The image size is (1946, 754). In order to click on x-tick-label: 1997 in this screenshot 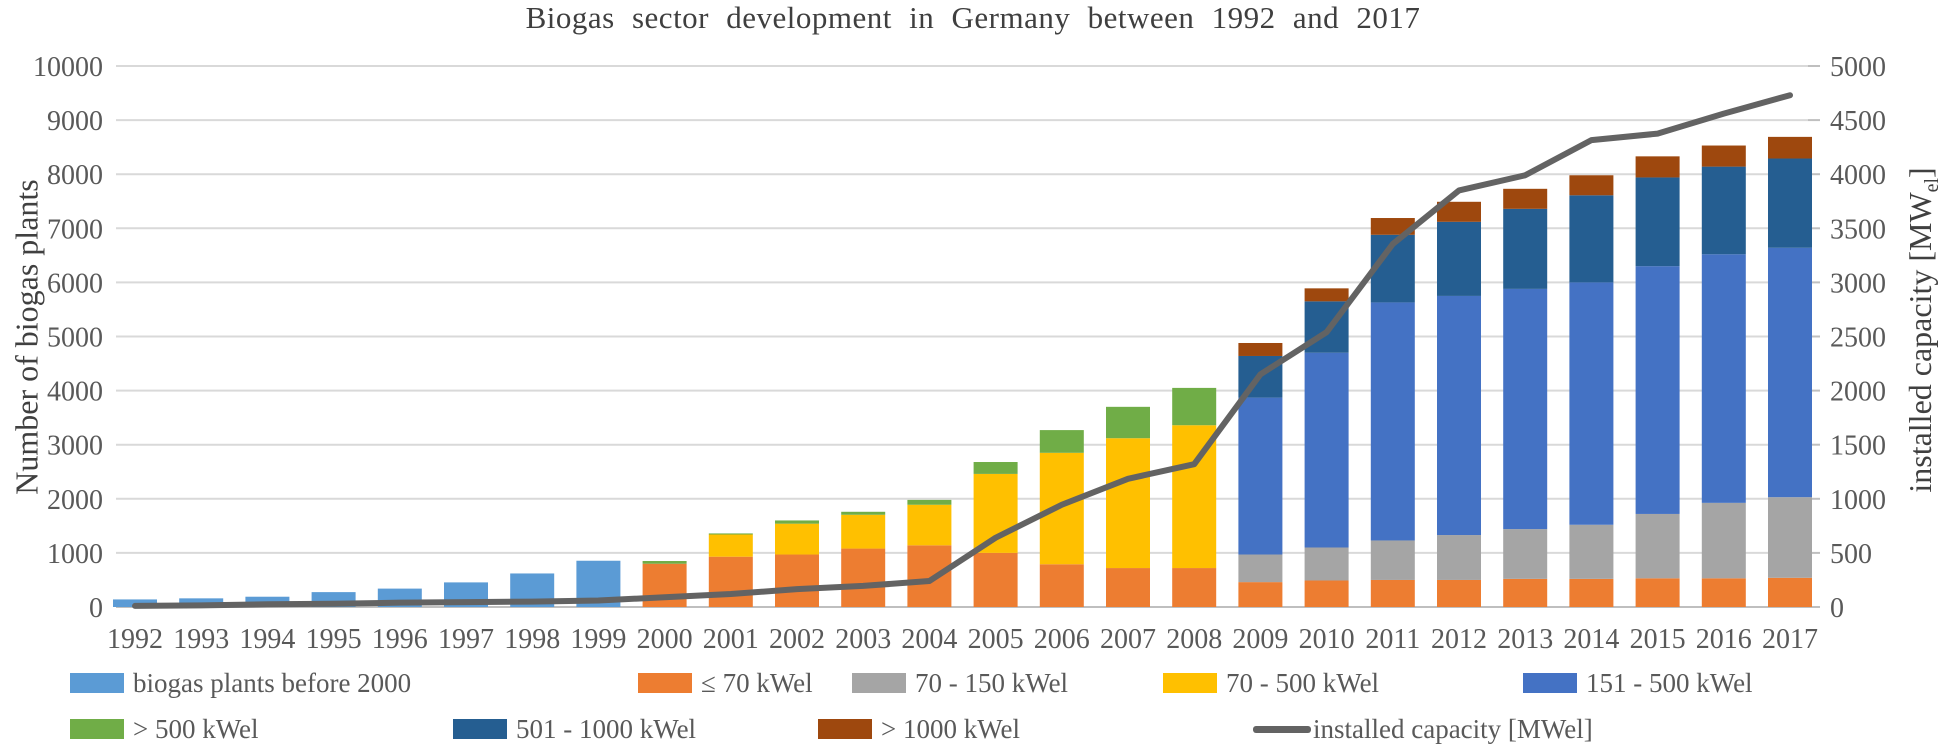, I will do `click(466, 639)`.